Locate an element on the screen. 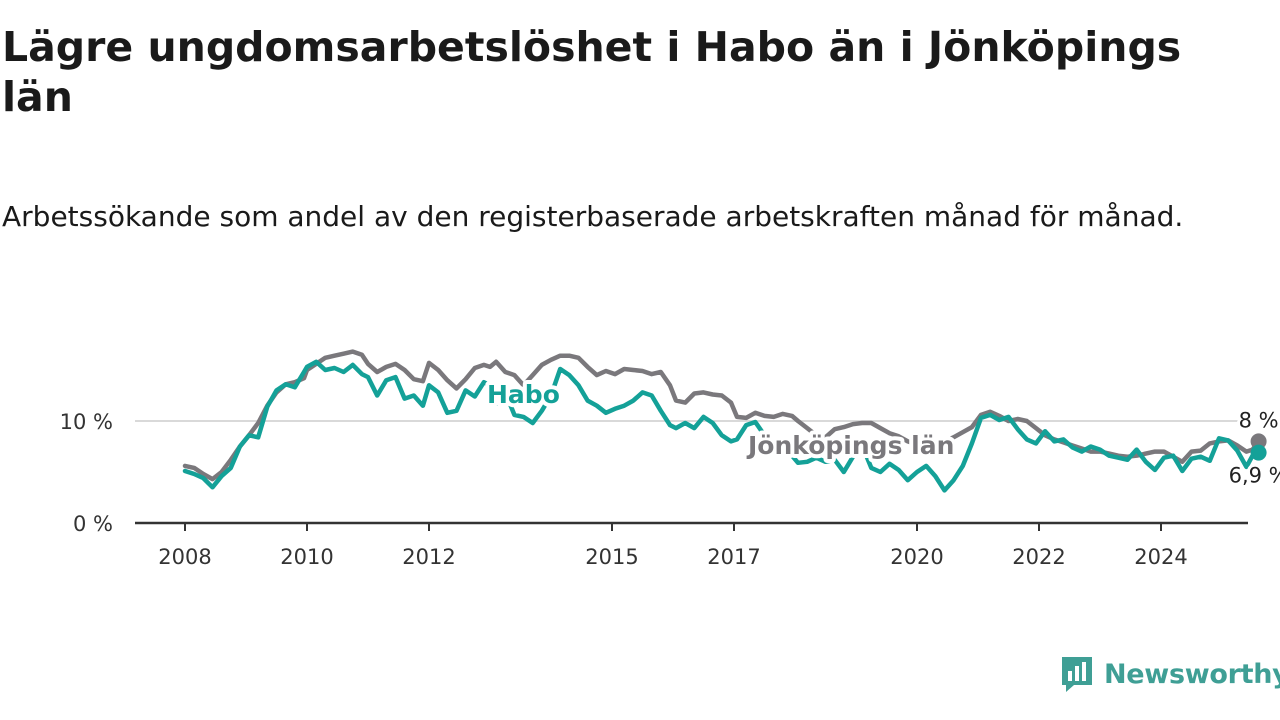 This screenshot has width=1280, height=720. series-label-habo: Habo is located at coordinates (523, 394).